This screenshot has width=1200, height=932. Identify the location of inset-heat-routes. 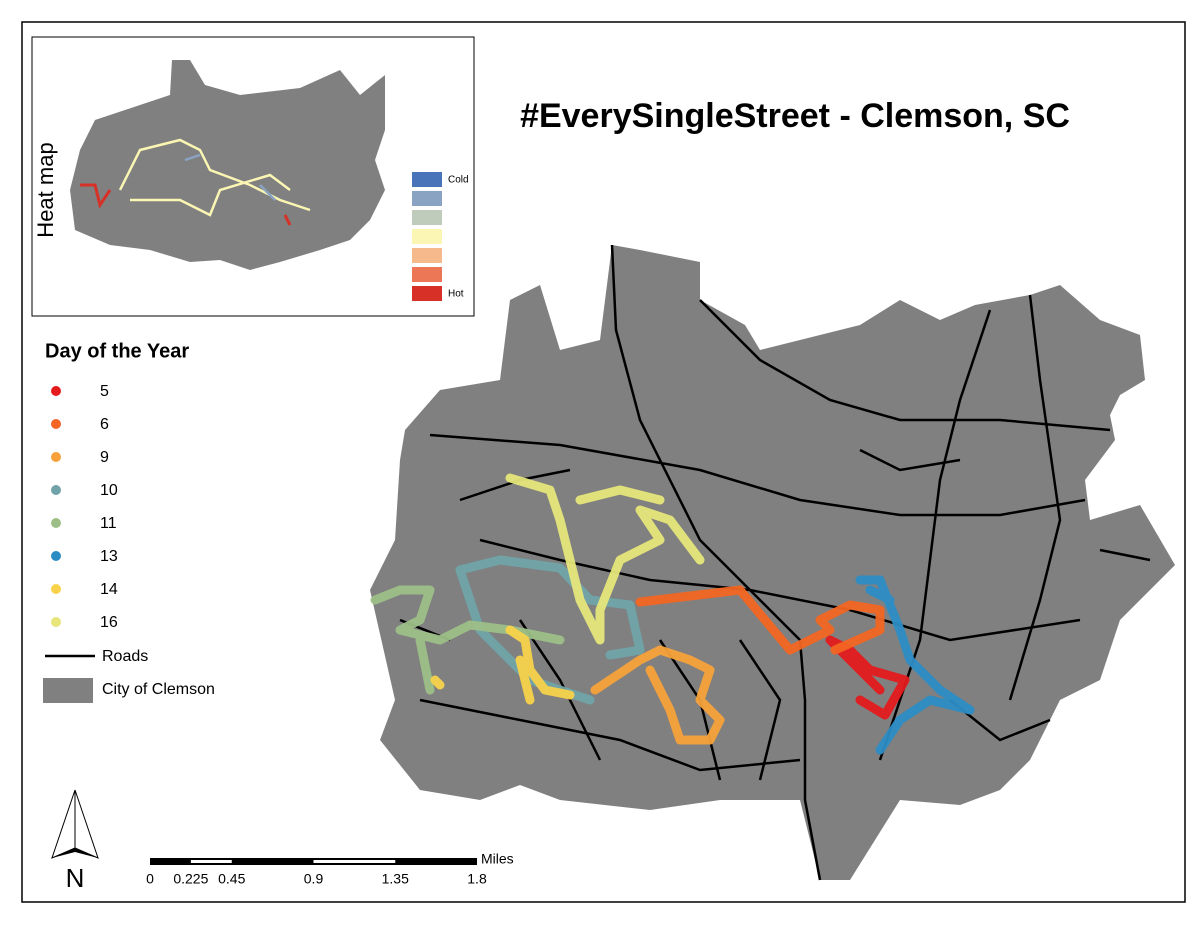
(195, 182).